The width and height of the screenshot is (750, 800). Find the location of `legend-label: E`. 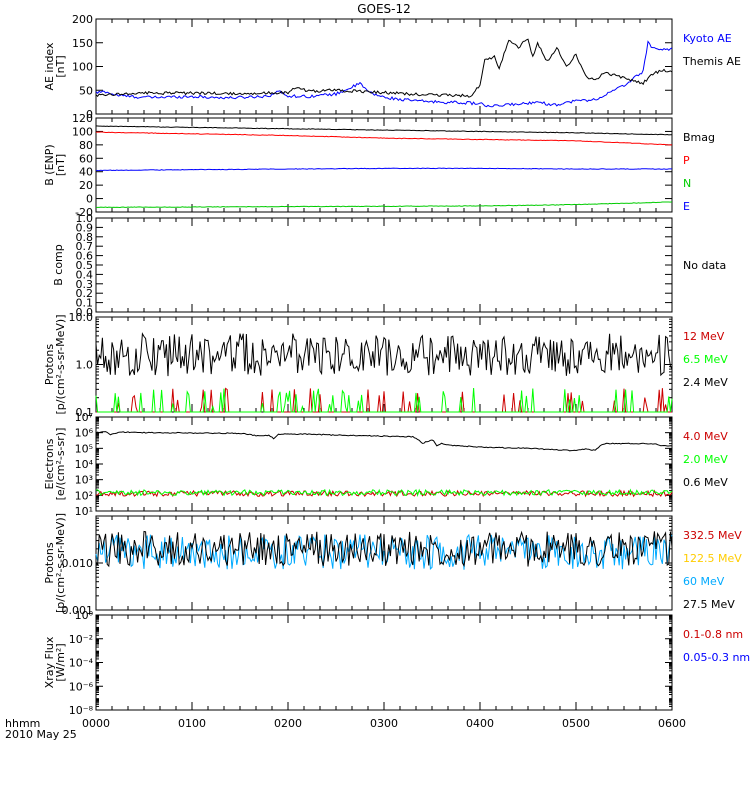

legend-label: E is located at coordinates (686, 206).